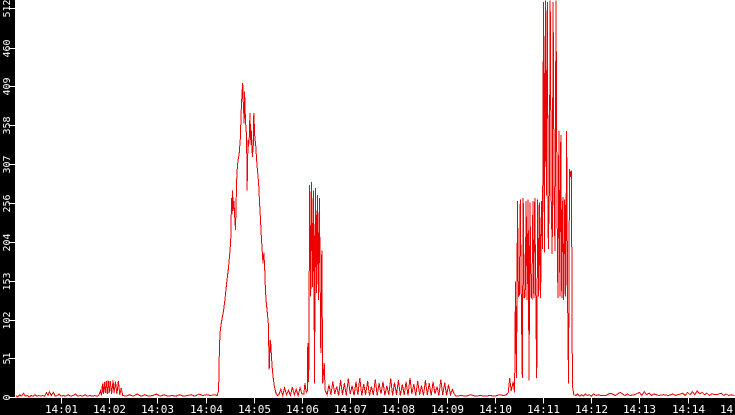  What do you see at coordinates (7, 86) in the screenshot?
I see `y-axis-label: 409` at bounding box center [7, 86].